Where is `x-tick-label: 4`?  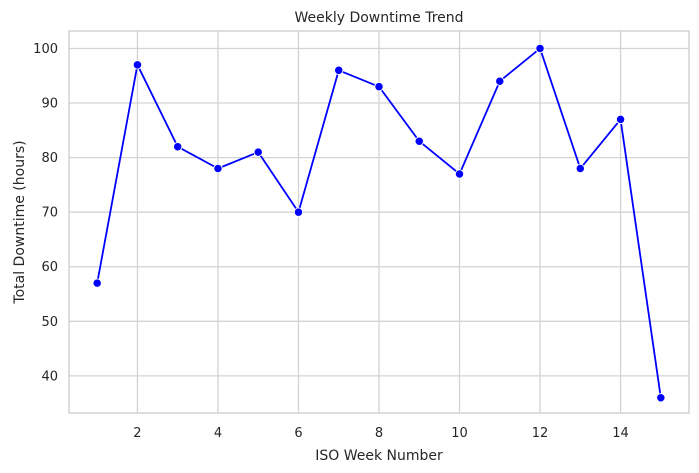 x-tick-label: 4 is located at coordinates (218, 433).